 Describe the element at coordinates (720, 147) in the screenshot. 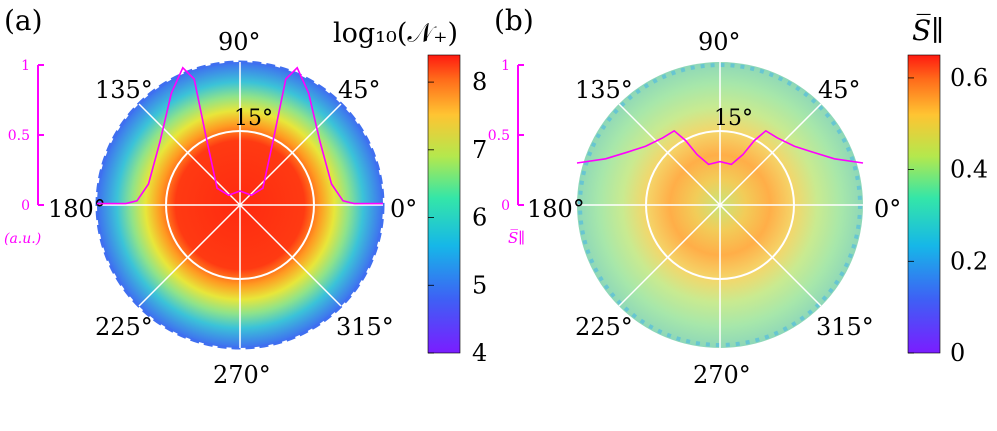

I see `profile-line-b` at that location.